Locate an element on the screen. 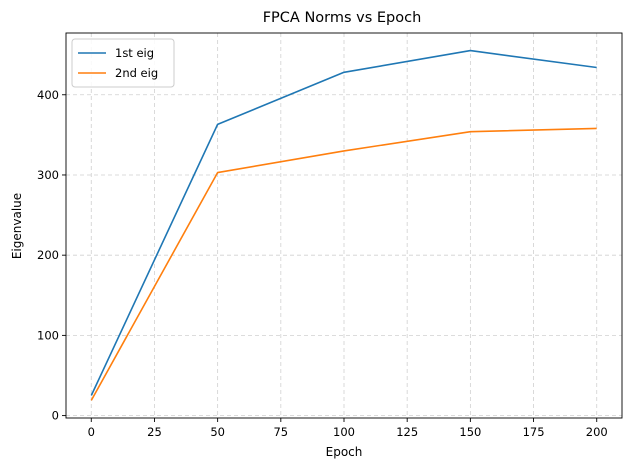 The height and width of the screenshot is (470, 630). legend: 1st eig 2nd eig is located at coordinates (123, 63).